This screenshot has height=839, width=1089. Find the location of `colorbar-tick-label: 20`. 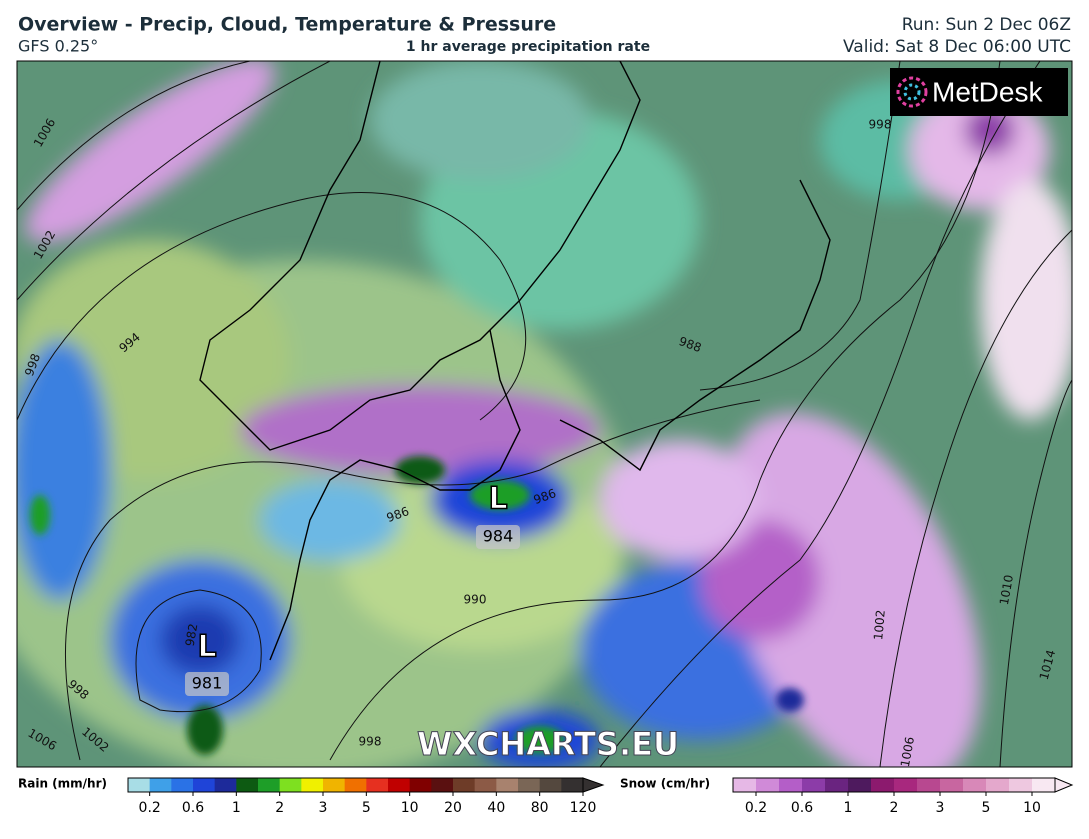

colorbar-tick-label: 20 is located at coordinates (453, 808).